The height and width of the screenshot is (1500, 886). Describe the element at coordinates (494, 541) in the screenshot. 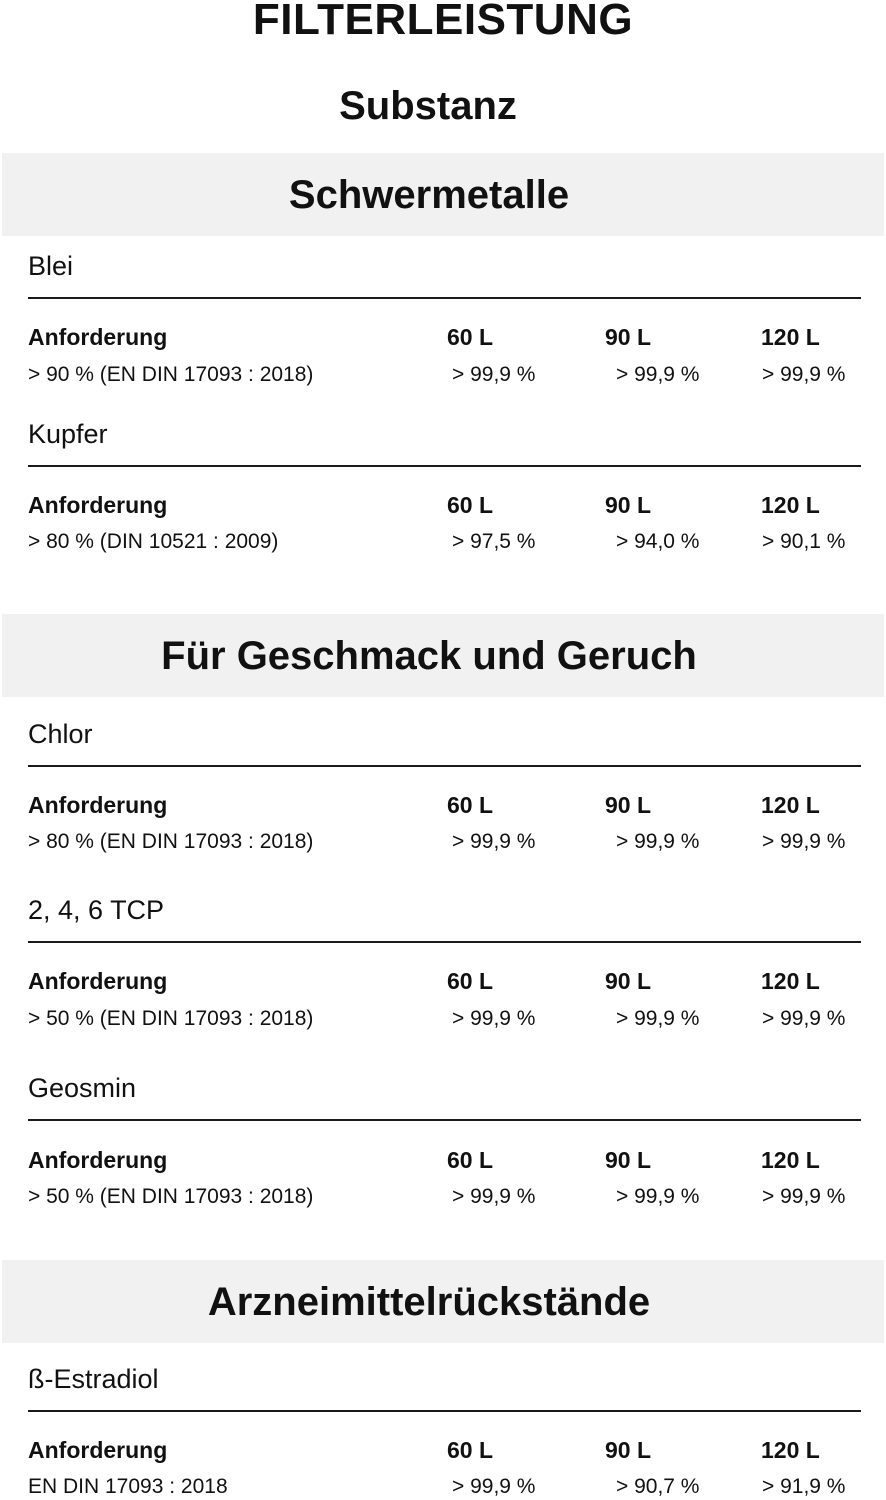

I see `value-60l: > 97,5 %` at that location.